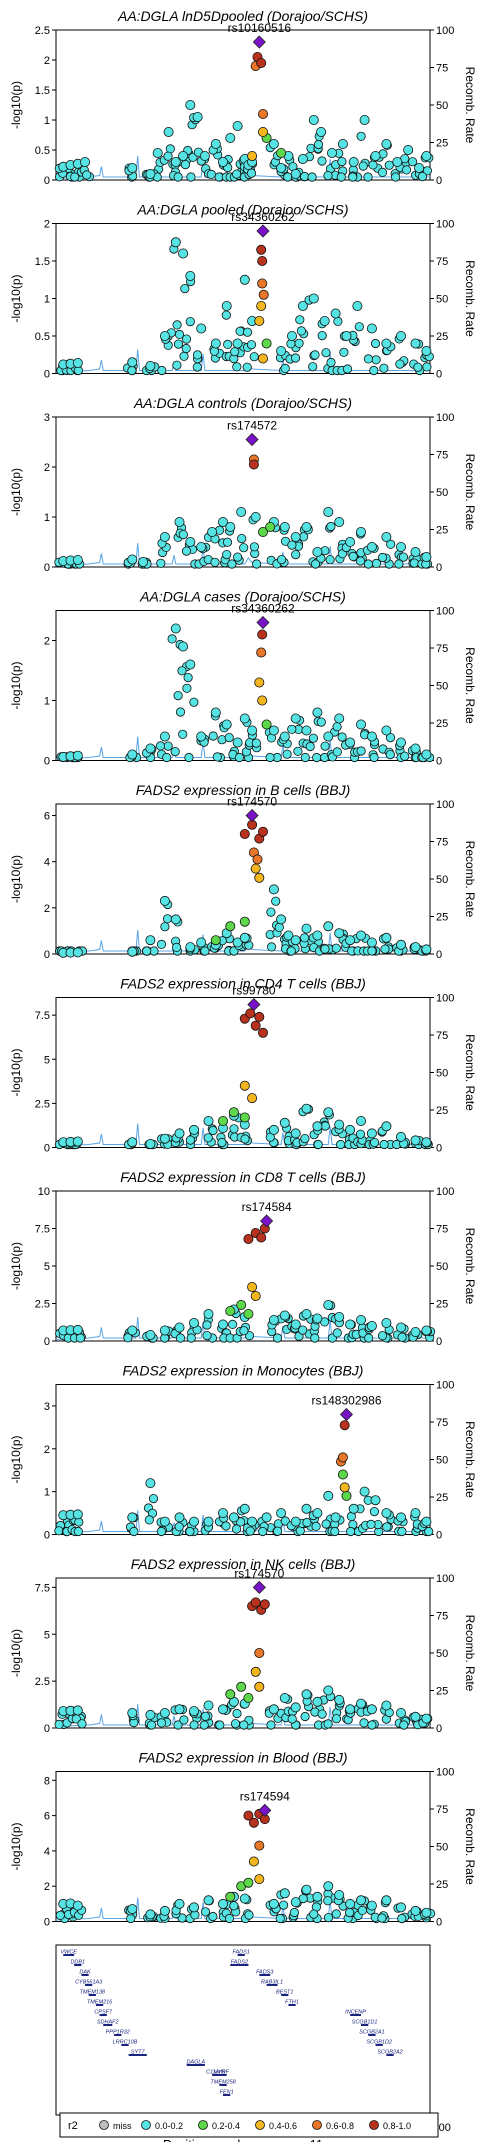  I want to click on recomb-tick-label: 0, so click(439, 762).